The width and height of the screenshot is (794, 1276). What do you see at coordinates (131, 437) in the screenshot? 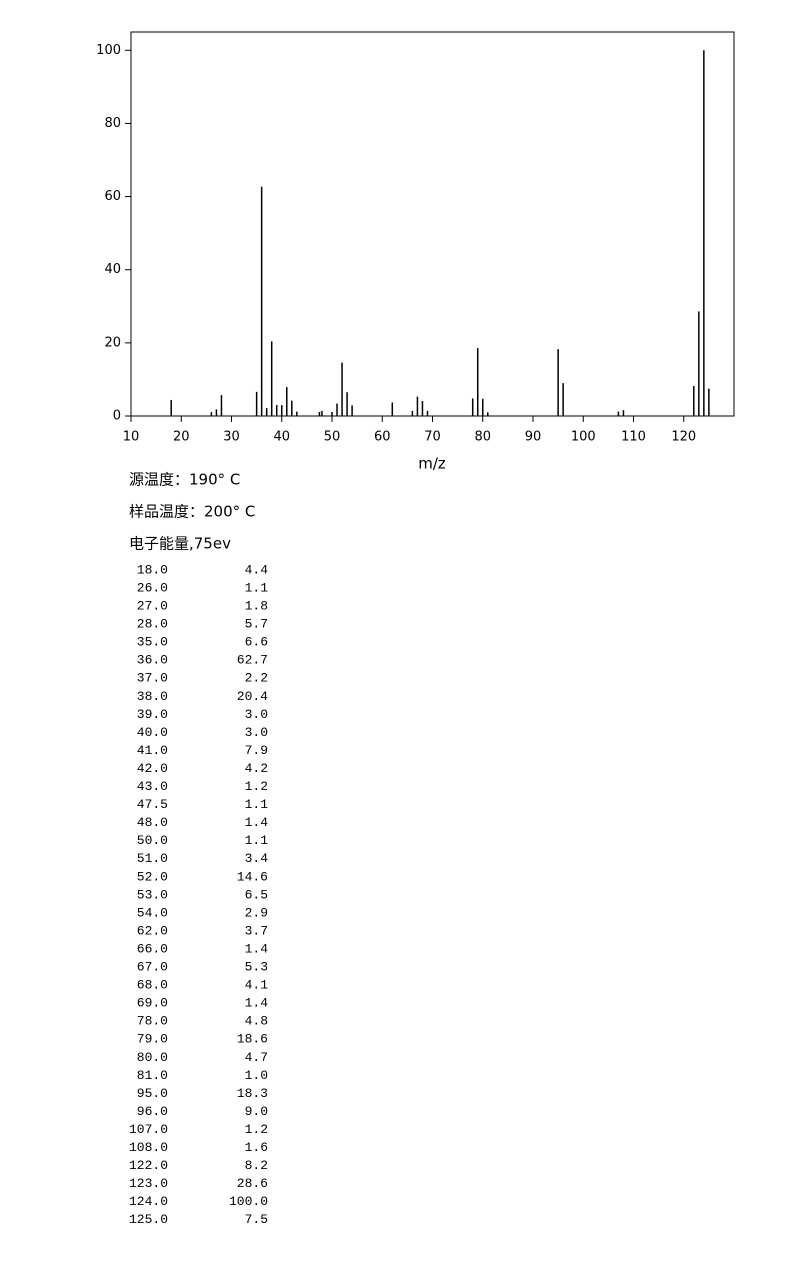
I see `x-tick-label: 10` at bounding box center [131, 437].